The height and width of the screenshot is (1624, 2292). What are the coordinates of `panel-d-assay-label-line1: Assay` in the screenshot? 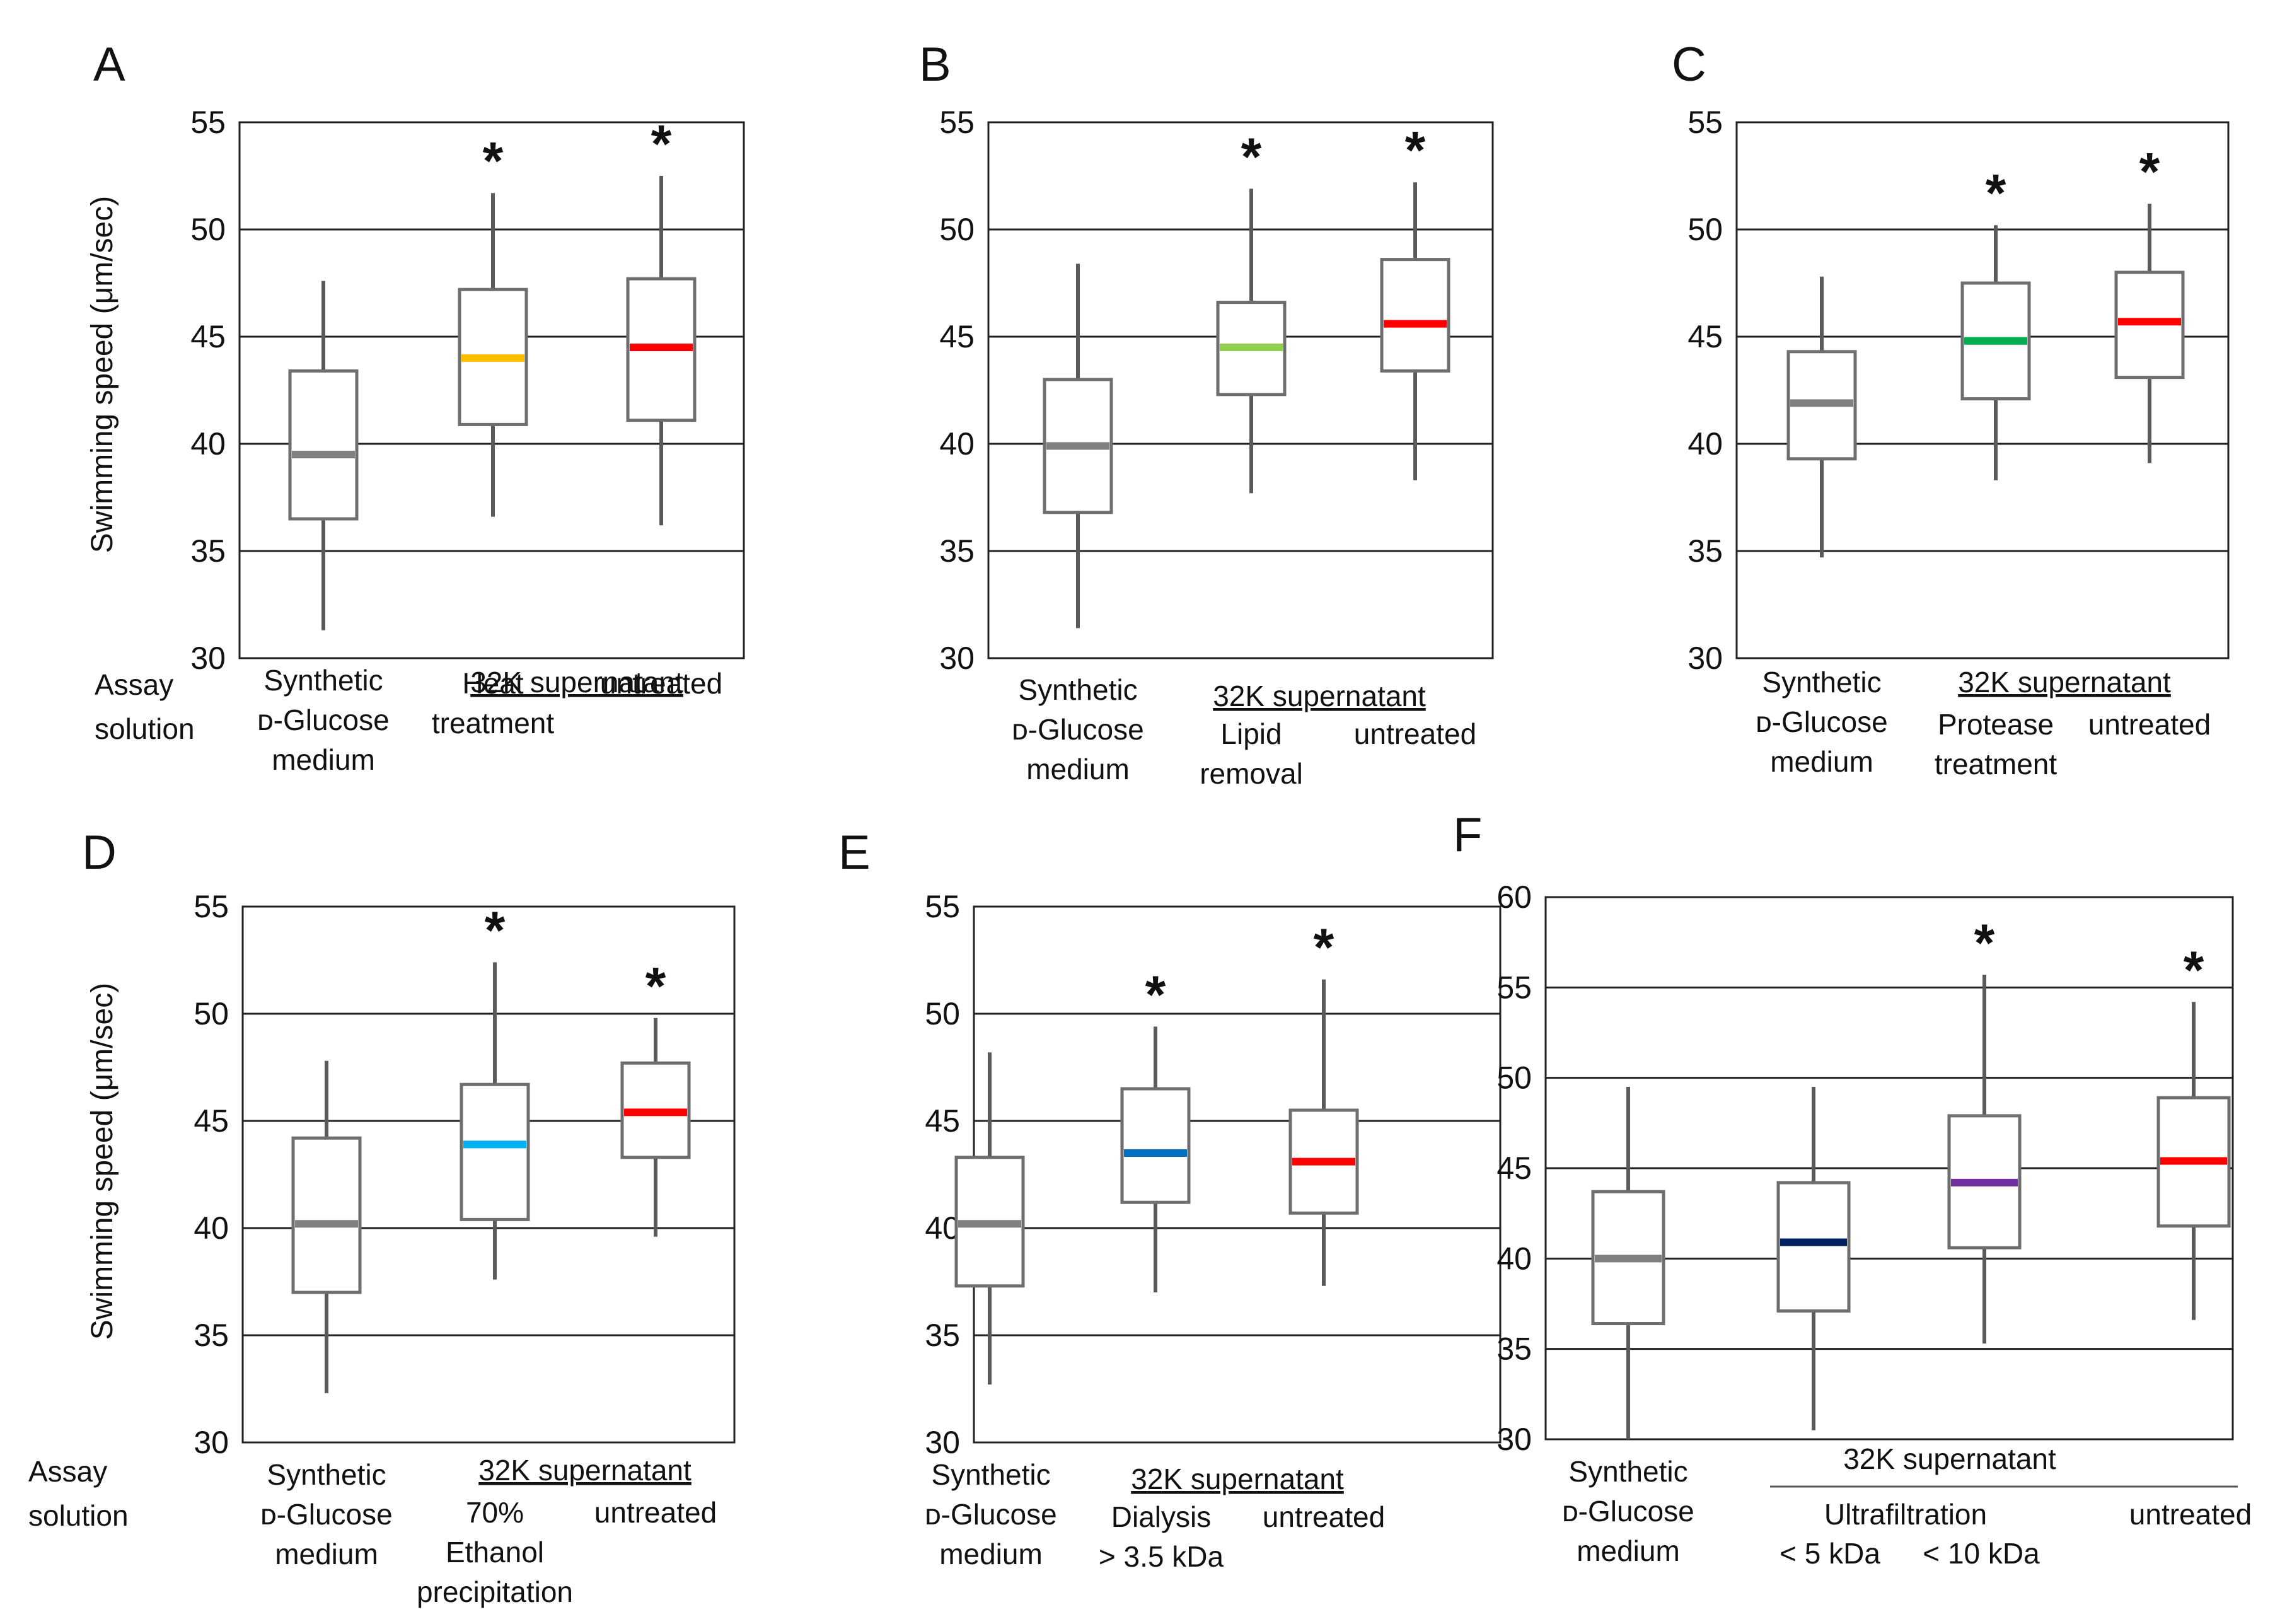 It's located at (67, 1472).